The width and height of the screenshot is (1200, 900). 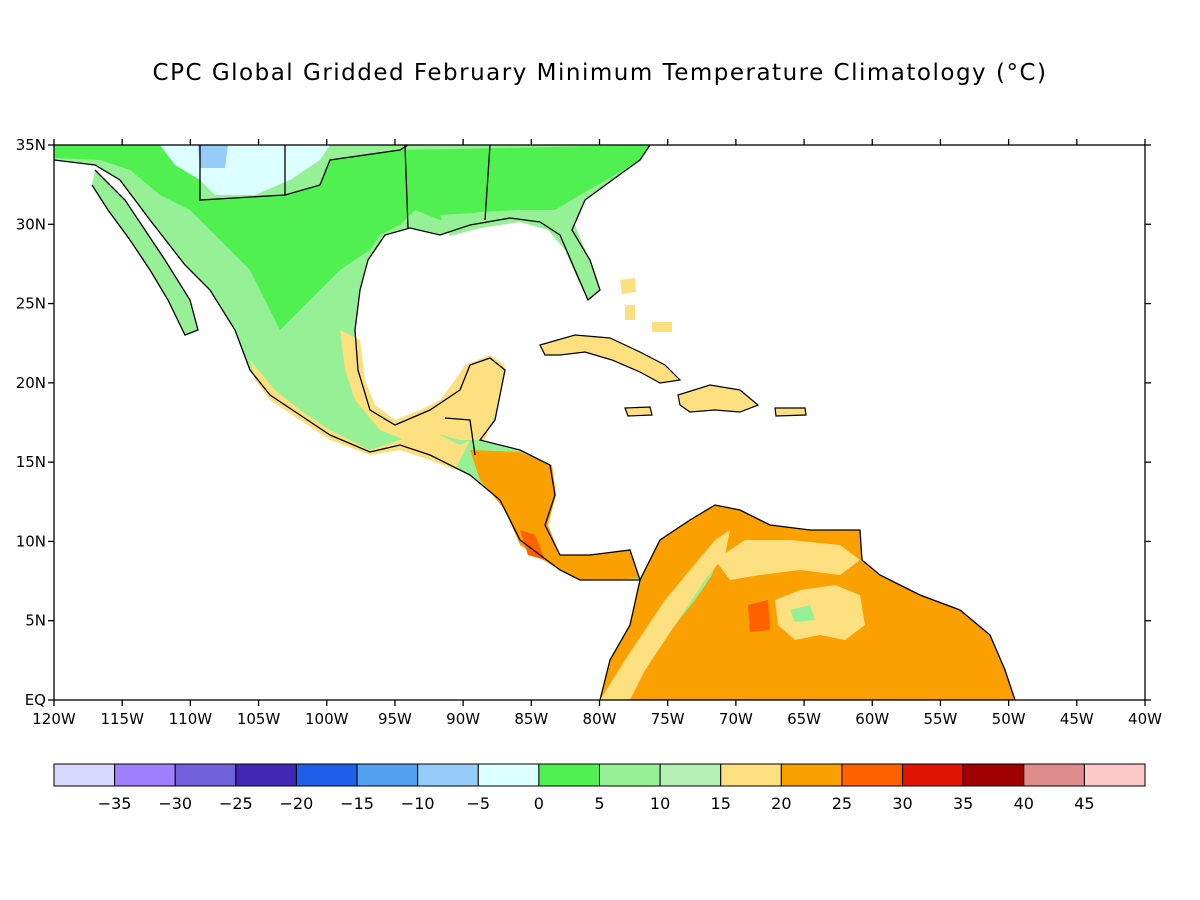 What do you see at coordinates (787, 560) in the screenshot?
I see `venezuela-yellow` at bounding box center [787, 560].